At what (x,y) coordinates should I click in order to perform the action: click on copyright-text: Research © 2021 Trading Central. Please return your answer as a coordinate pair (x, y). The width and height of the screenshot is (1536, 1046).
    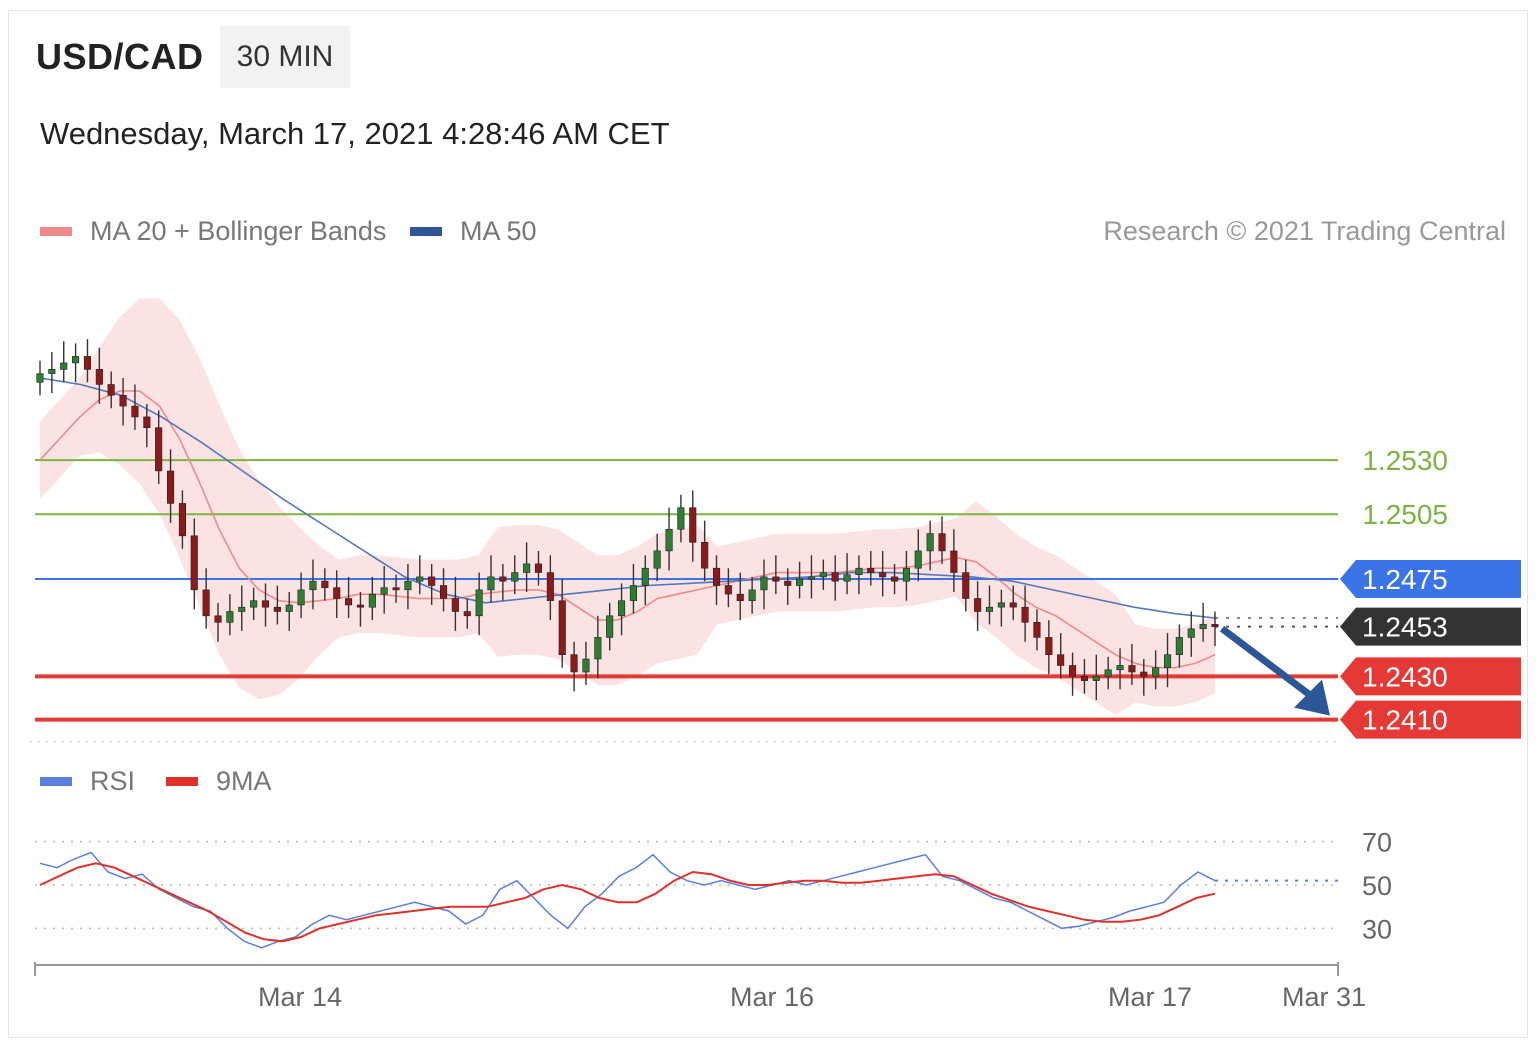
    Looking at the image, I should click on (1304, 231).